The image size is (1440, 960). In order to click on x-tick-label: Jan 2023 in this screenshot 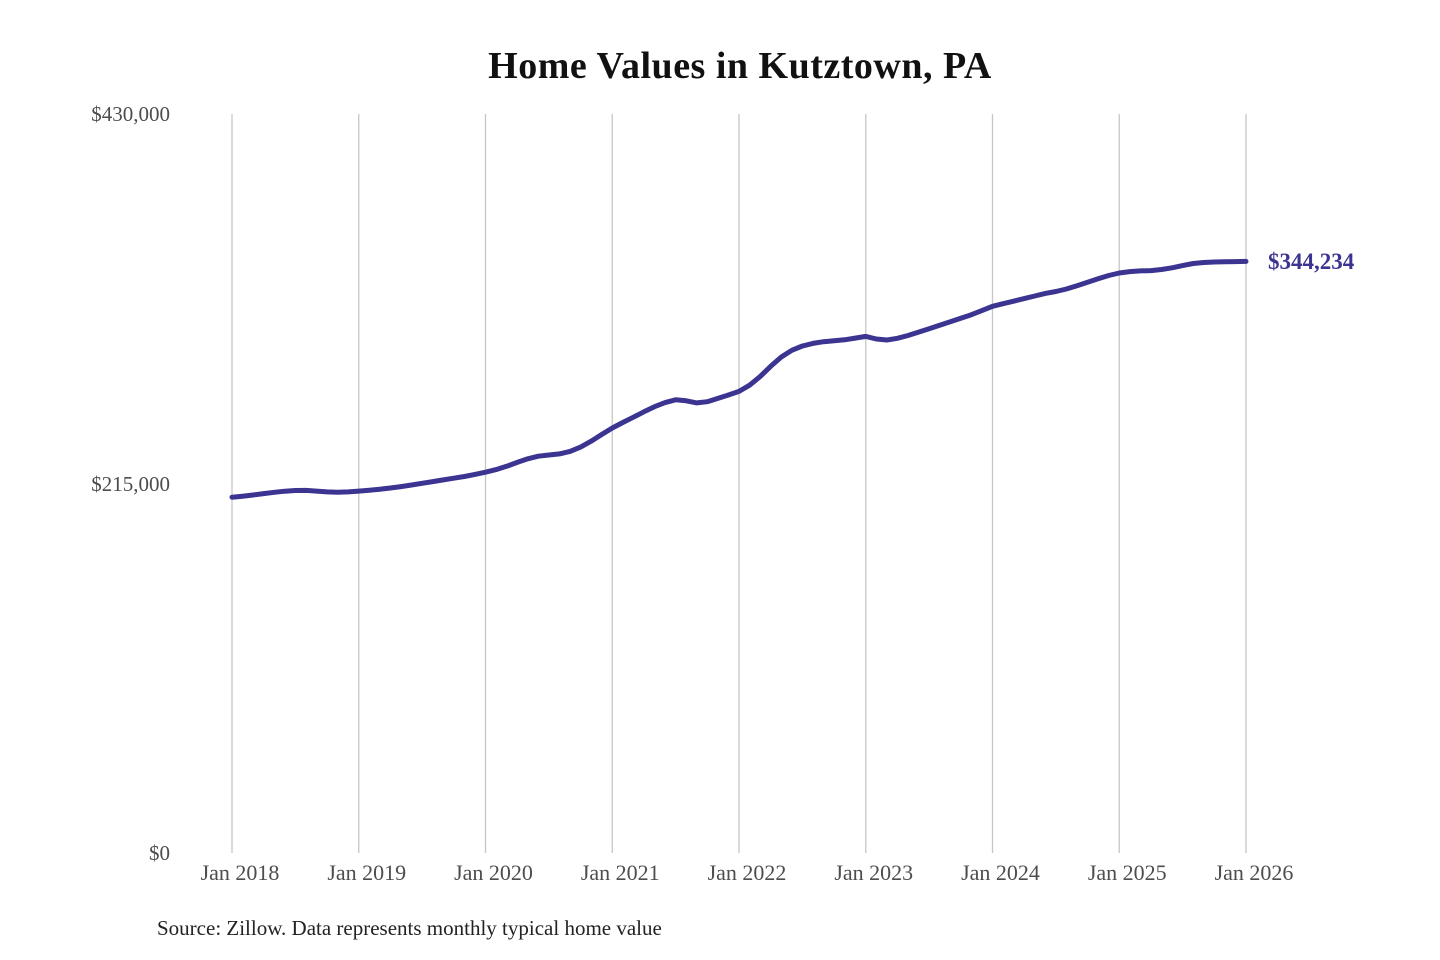, I will do `click(874, 872)`.